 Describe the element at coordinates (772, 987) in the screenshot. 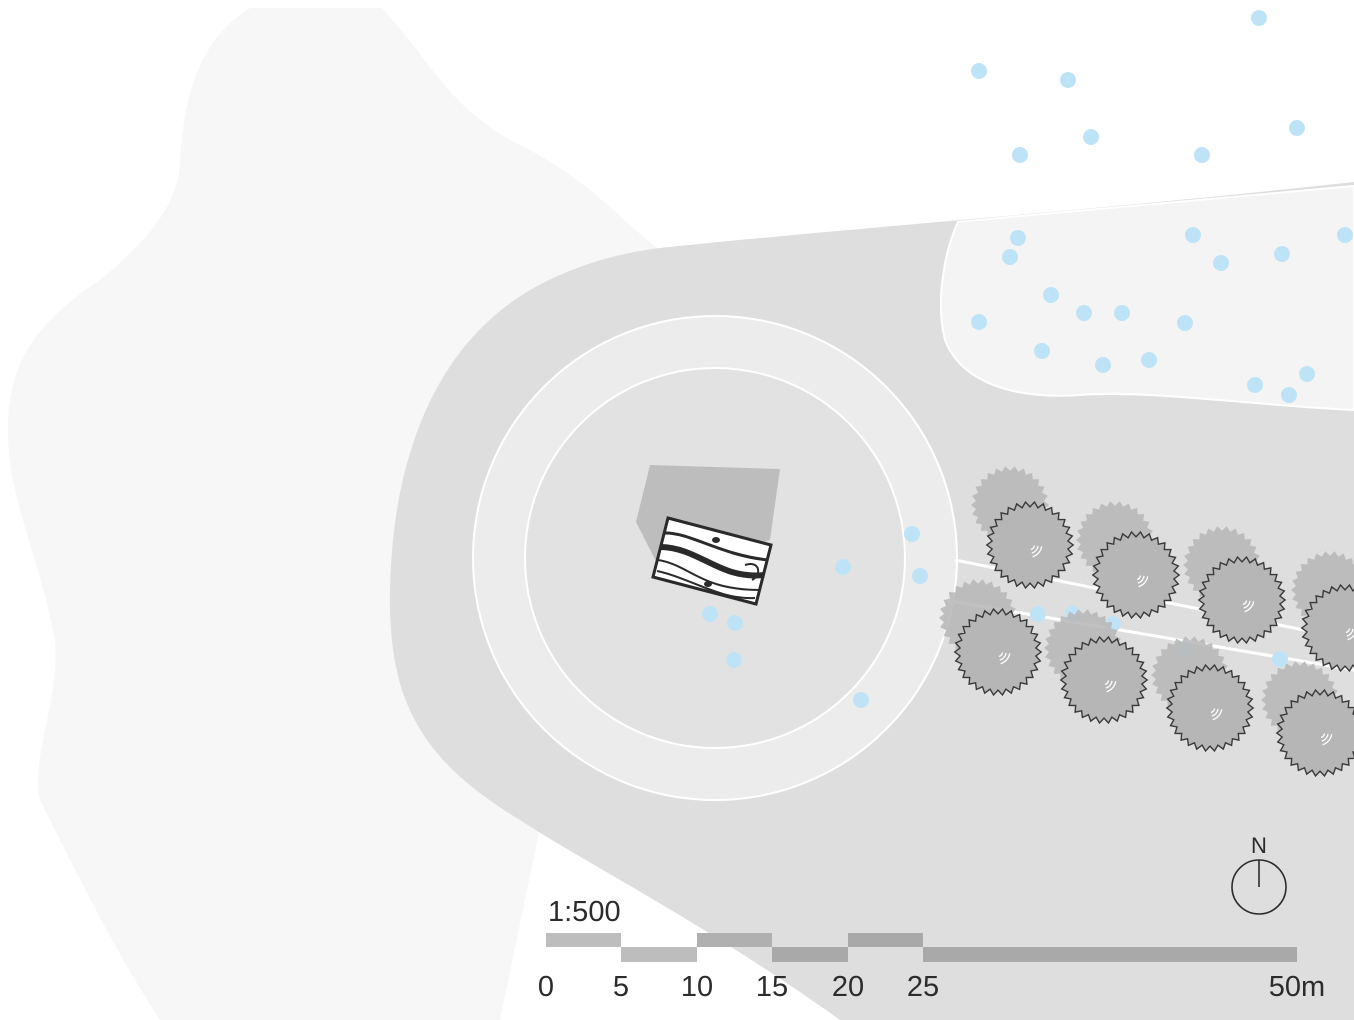

I see `scale-tick-15: 15` at that location.